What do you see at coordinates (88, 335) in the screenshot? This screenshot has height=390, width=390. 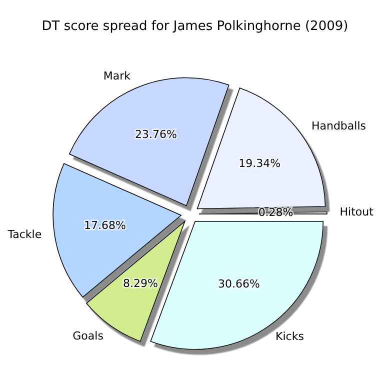 I see `slice-label: Goals` at bounding box center [88, 335].